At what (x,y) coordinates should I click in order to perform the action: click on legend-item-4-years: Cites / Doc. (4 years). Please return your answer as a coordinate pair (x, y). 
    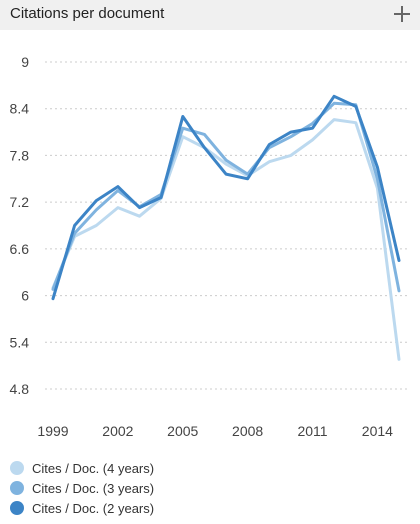
    Looking at the image, I should click on (82, 468).